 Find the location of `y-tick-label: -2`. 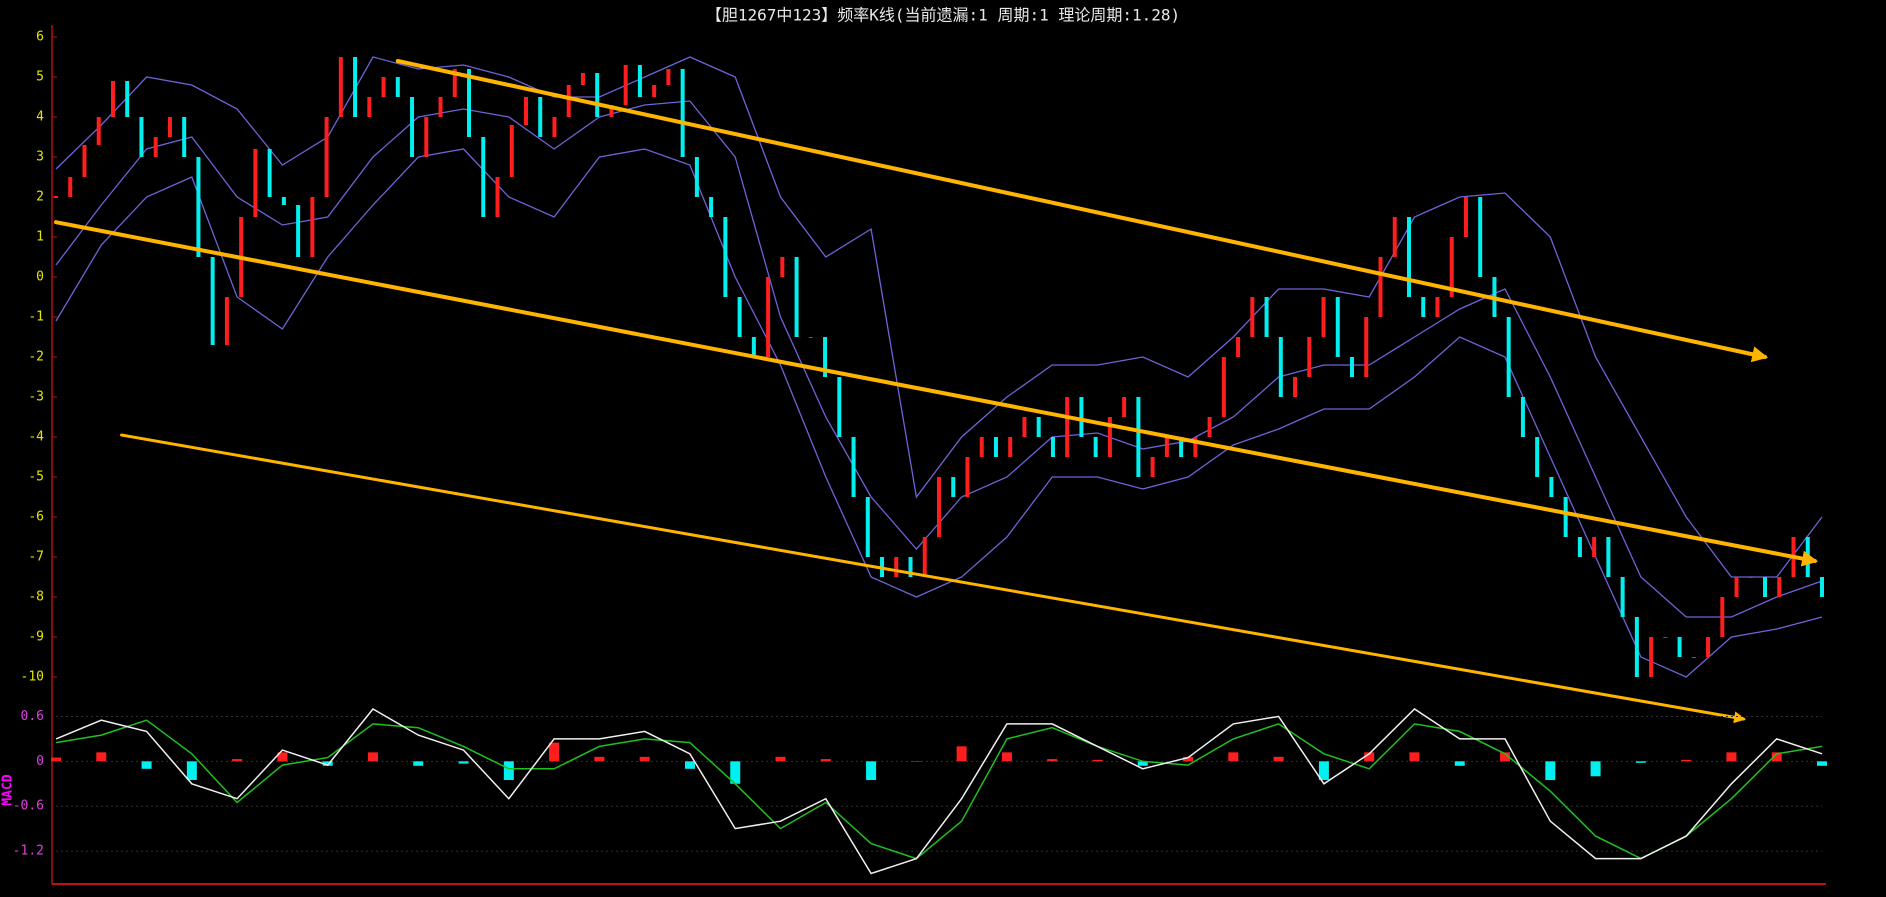

y-tick-label: -2 is located at coordinates (36, 357).